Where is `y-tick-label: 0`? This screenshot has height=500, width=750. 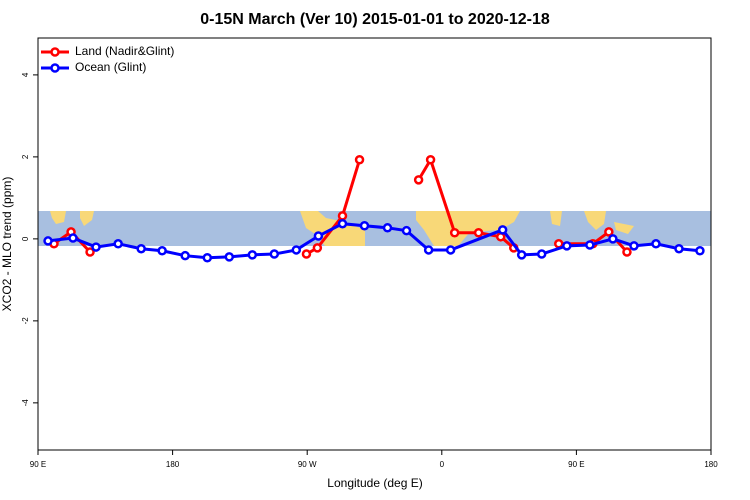 y-tick-label: 0 is located at coordinates (25, 238).